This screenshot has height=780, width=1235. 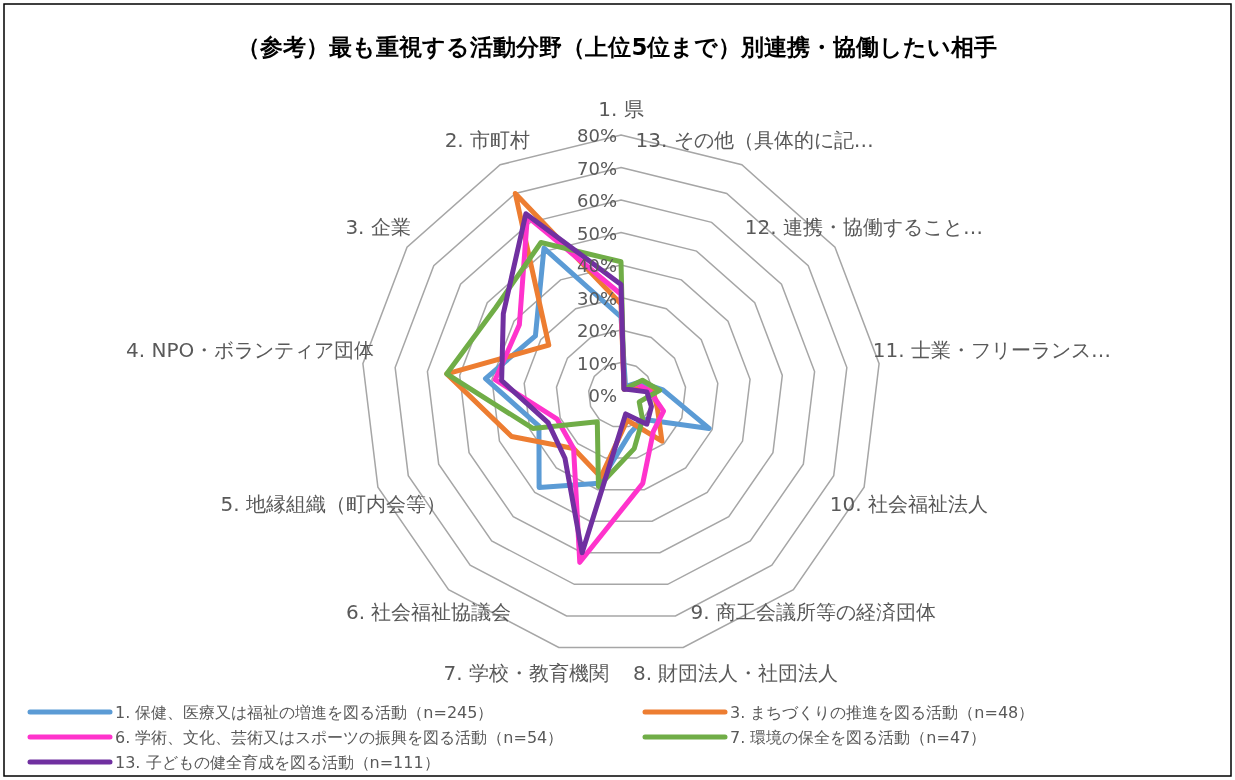 What do you see at coordinates (908, 504) in the screenshot?
I see `spoke-label: 10. 社会福祉法人` at bounding box center [908, 504].